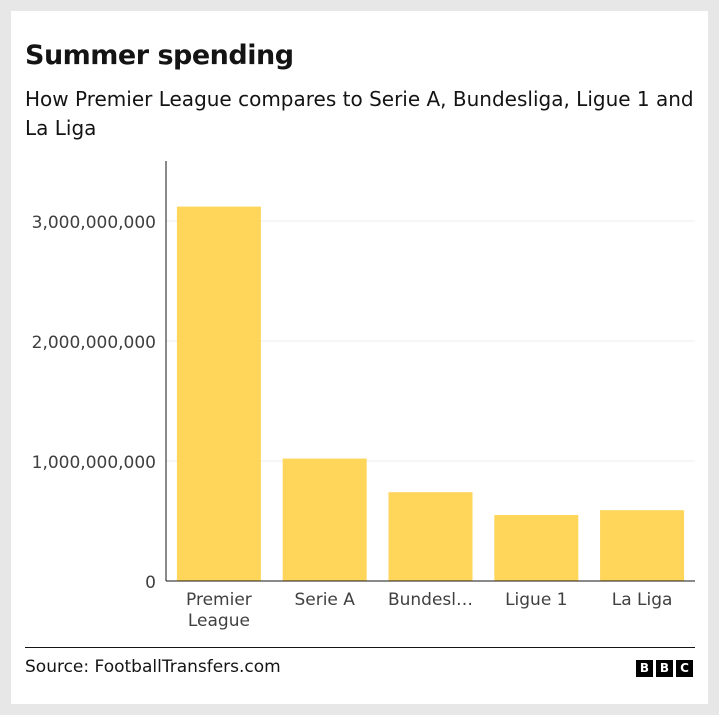 This screenshot has height=715, width=719. Describe the element at coordinates (159, 55) in the screenshot. I see `chart-title: Summer spending` at that location.